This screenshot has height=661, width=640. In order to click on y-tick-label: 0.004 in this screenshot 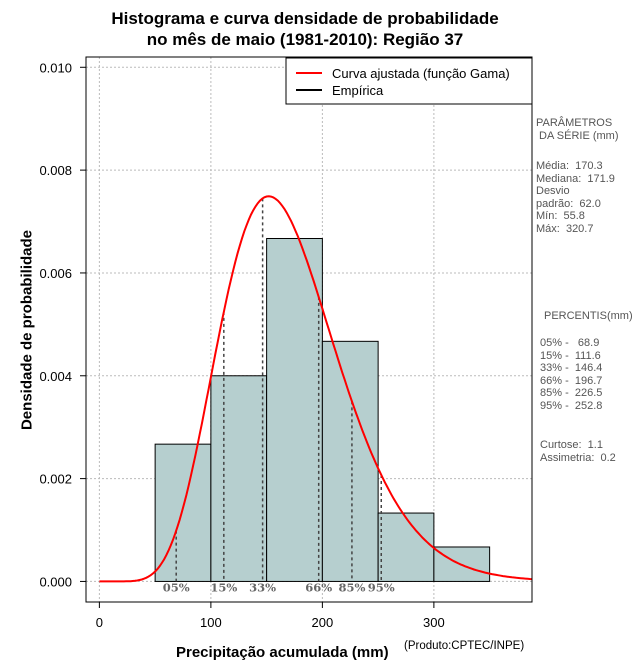, I will do `click(55, 376)`.